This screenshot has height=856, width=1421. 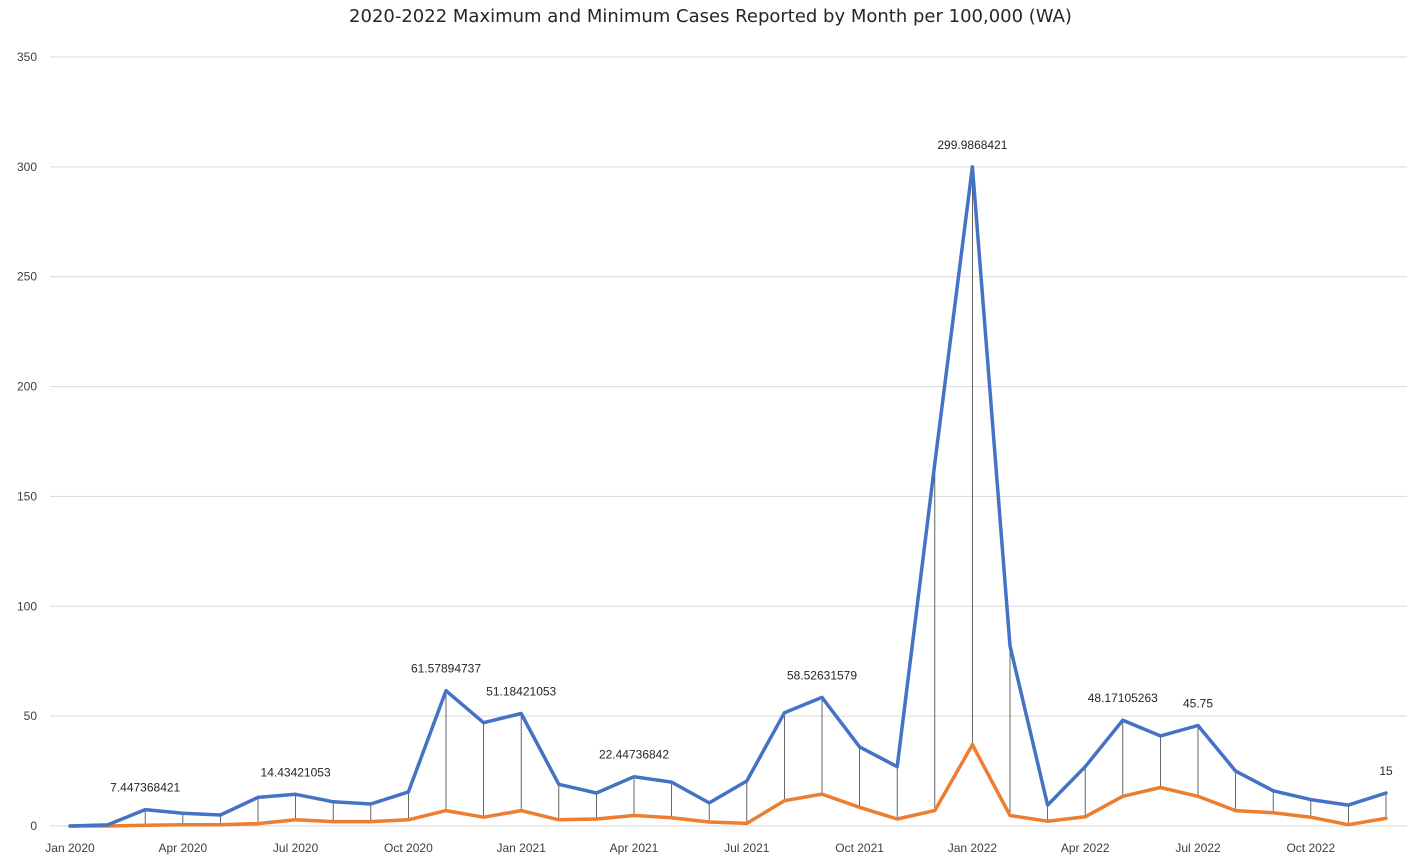 What do you see at coordinates (634, 755) in the screenshot?
I see `data-label: 22.44736842` at bounding box center [634, 755].